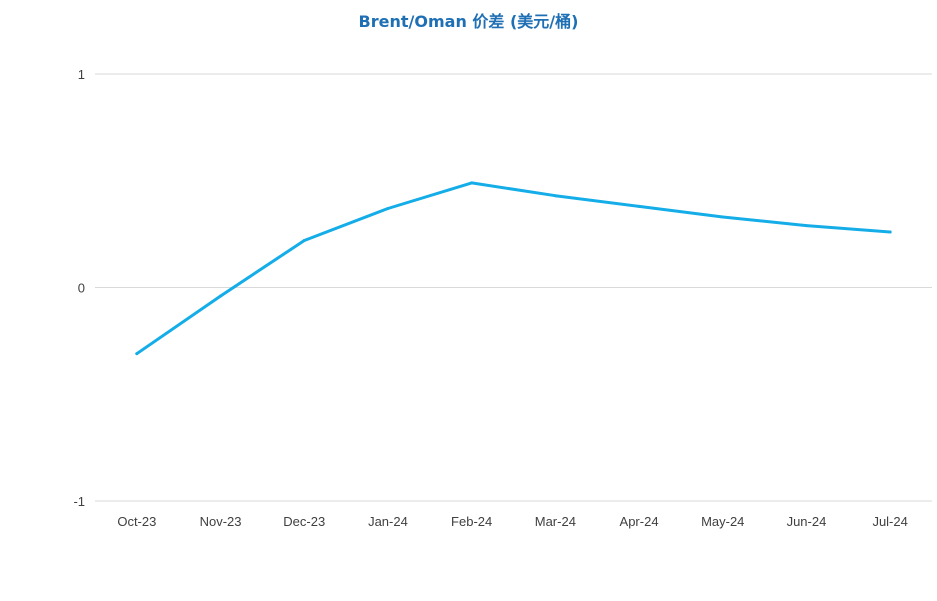  I want to click on x-tick-label: Jan-24, so click(388, 521).